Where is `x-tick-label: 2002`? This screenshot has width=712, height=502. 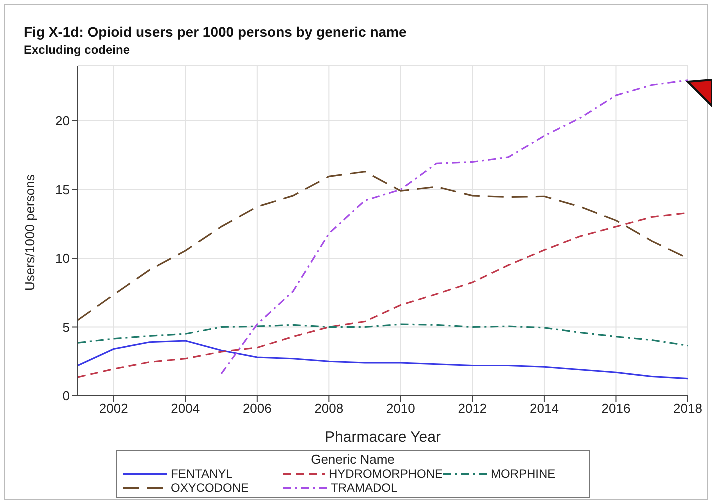
x-tick-label: 2002 is located at coordinates (113, 408).